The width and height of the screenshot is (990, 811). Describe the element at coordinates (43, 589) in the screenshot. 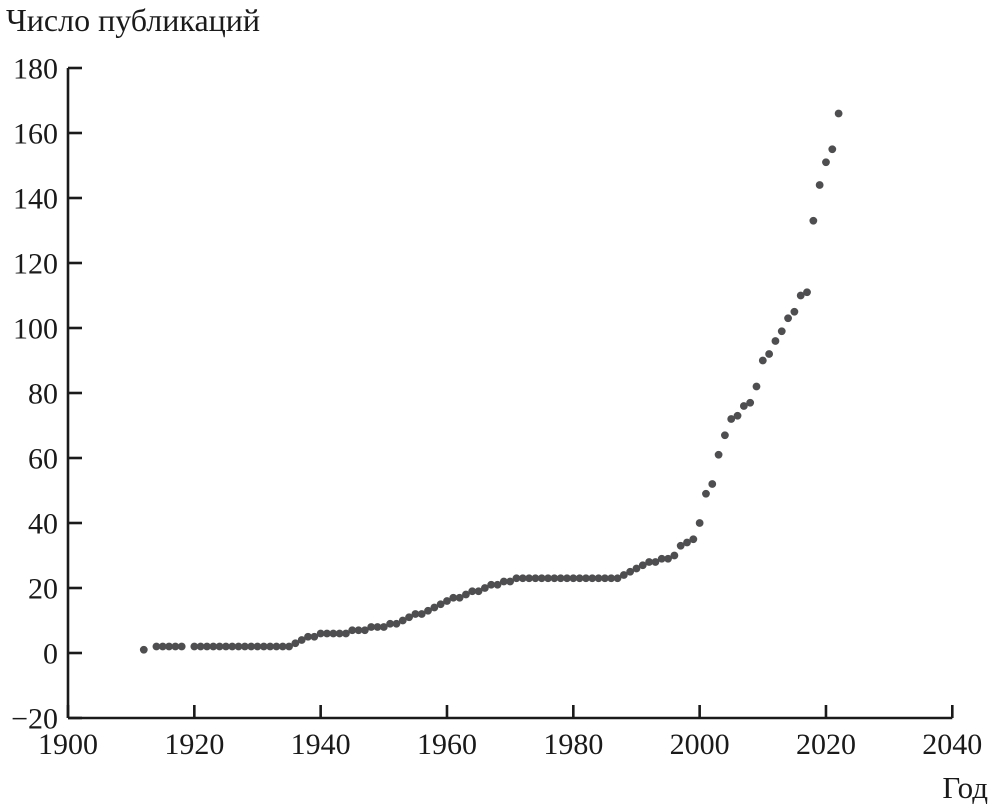

I see `y-tick-label: 20` at that location.